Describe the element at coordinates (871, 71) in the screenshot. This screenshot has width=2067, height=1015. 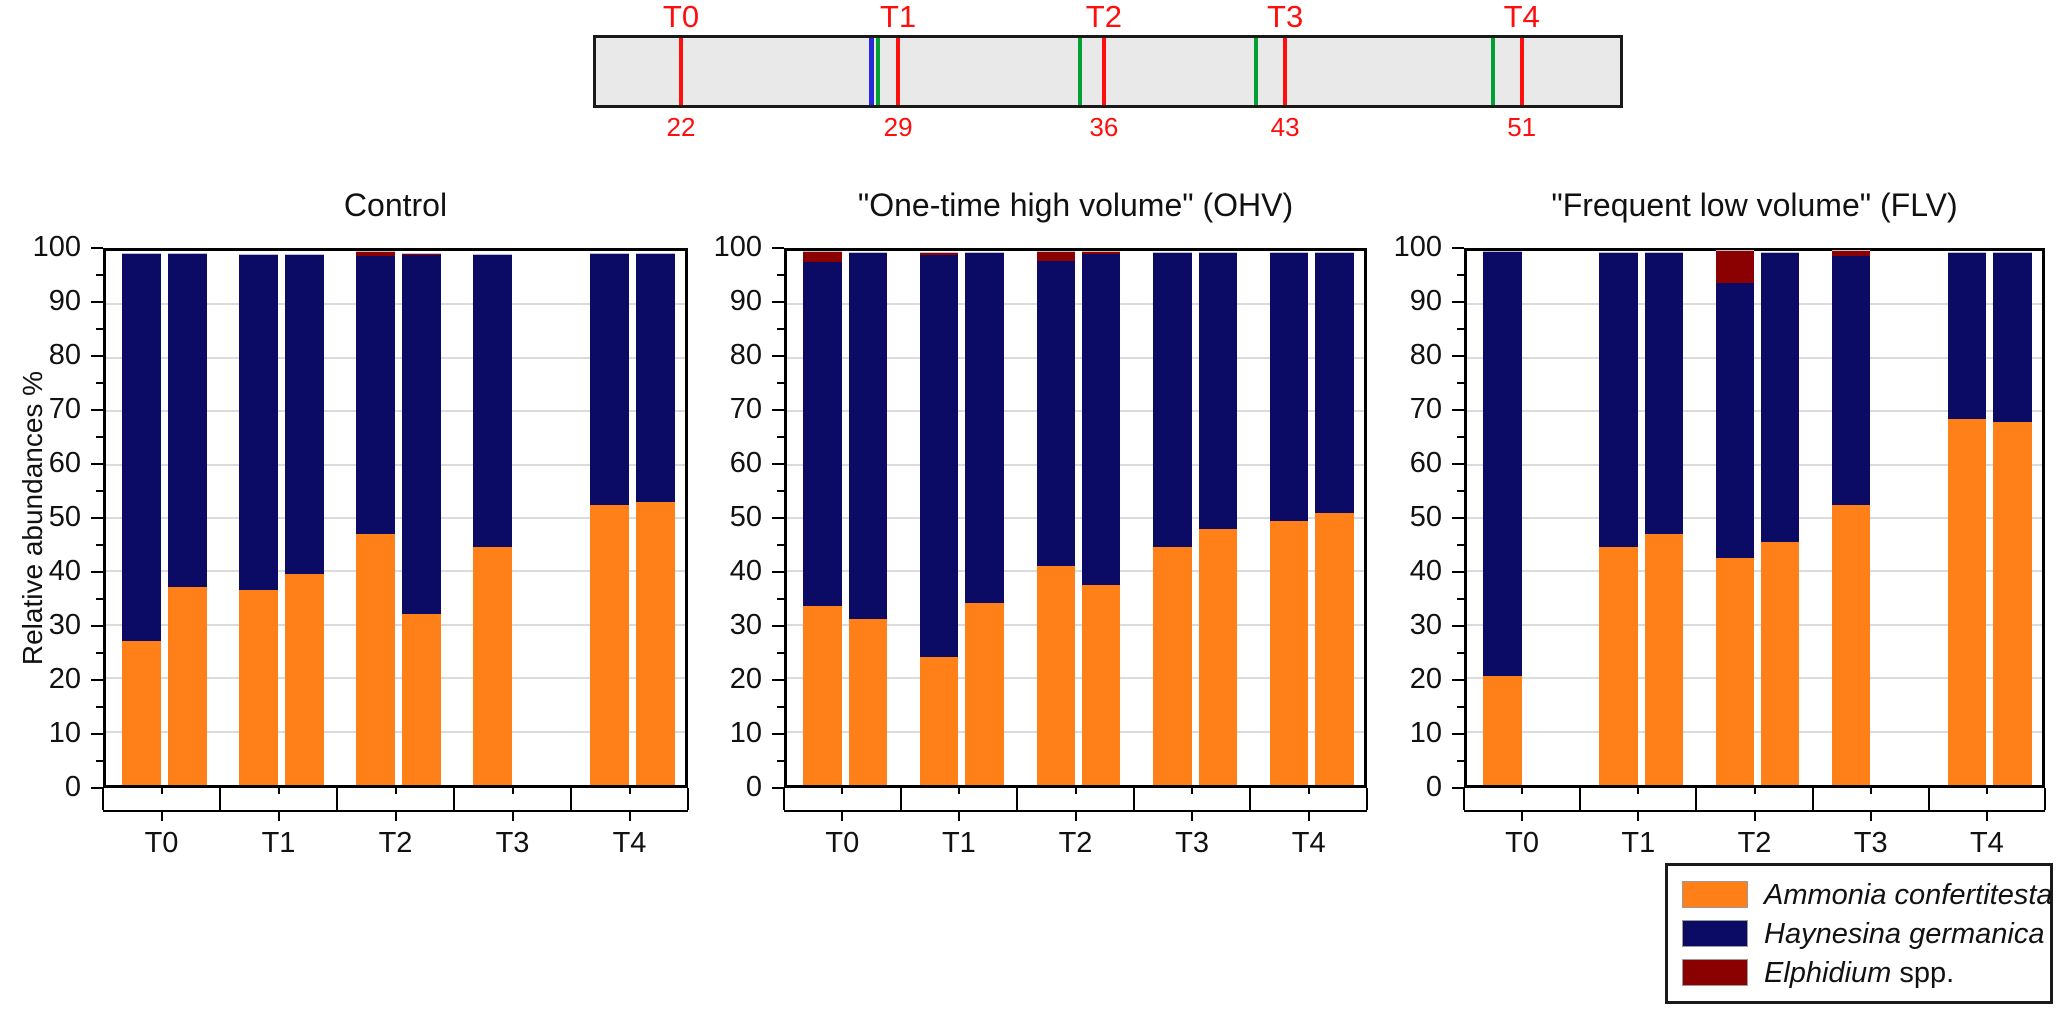
I see `timeline-initial-addition-line` at that location.